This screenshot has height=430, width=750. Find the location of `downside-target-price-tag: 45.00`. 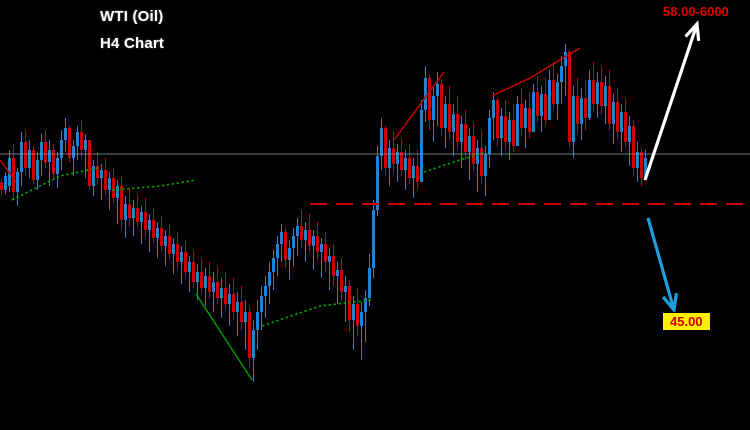

downside-target-price-tag: 45.00 is located at coordinates (686, 321).